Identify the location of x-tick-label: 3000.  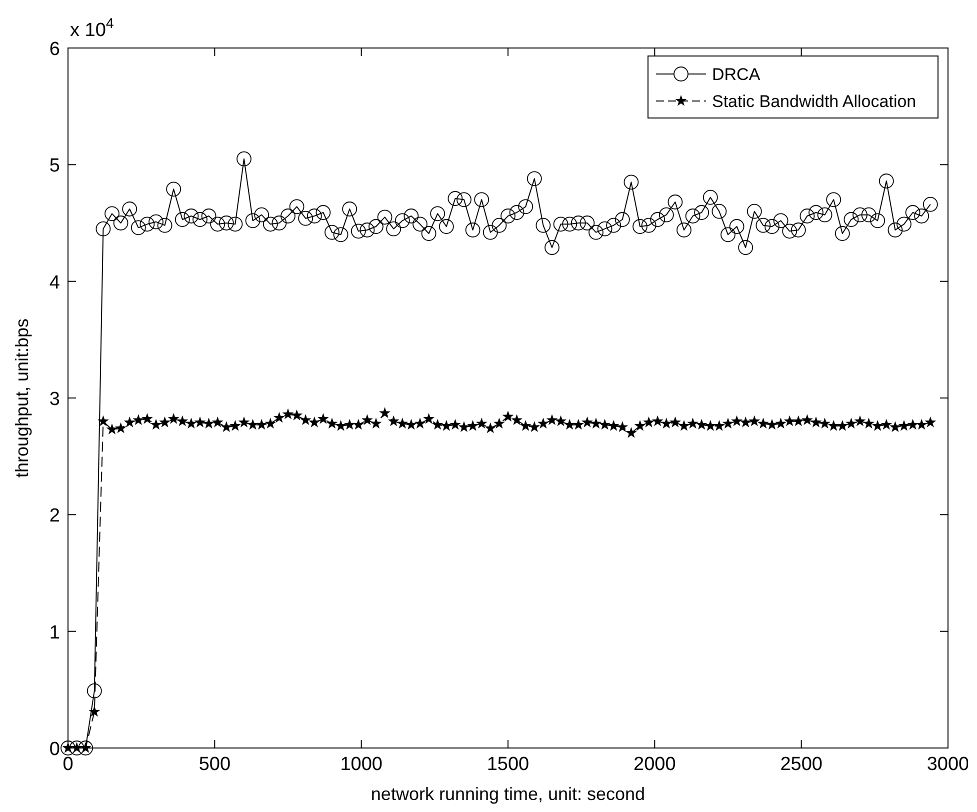
(948, 764).